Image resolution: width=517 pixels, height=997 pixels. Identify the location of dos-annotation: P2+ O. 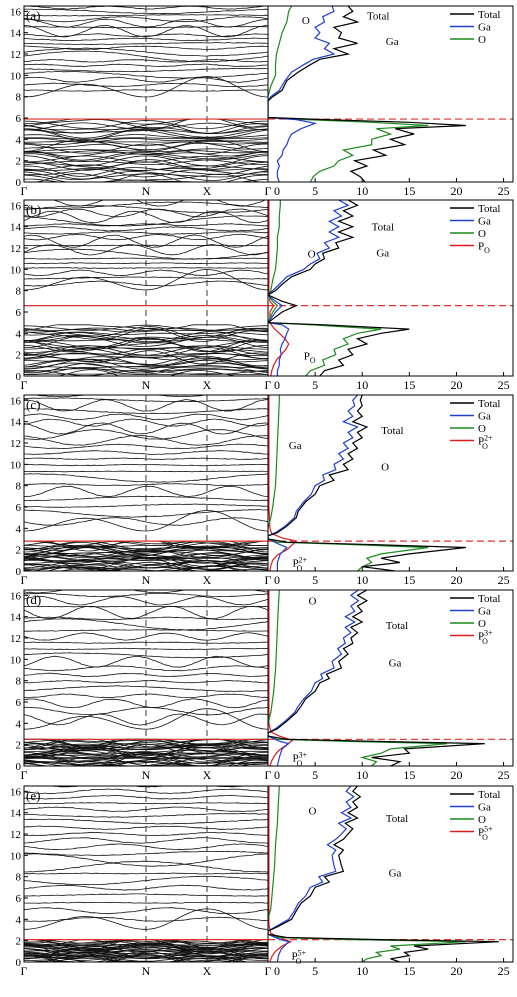
(300, 564).